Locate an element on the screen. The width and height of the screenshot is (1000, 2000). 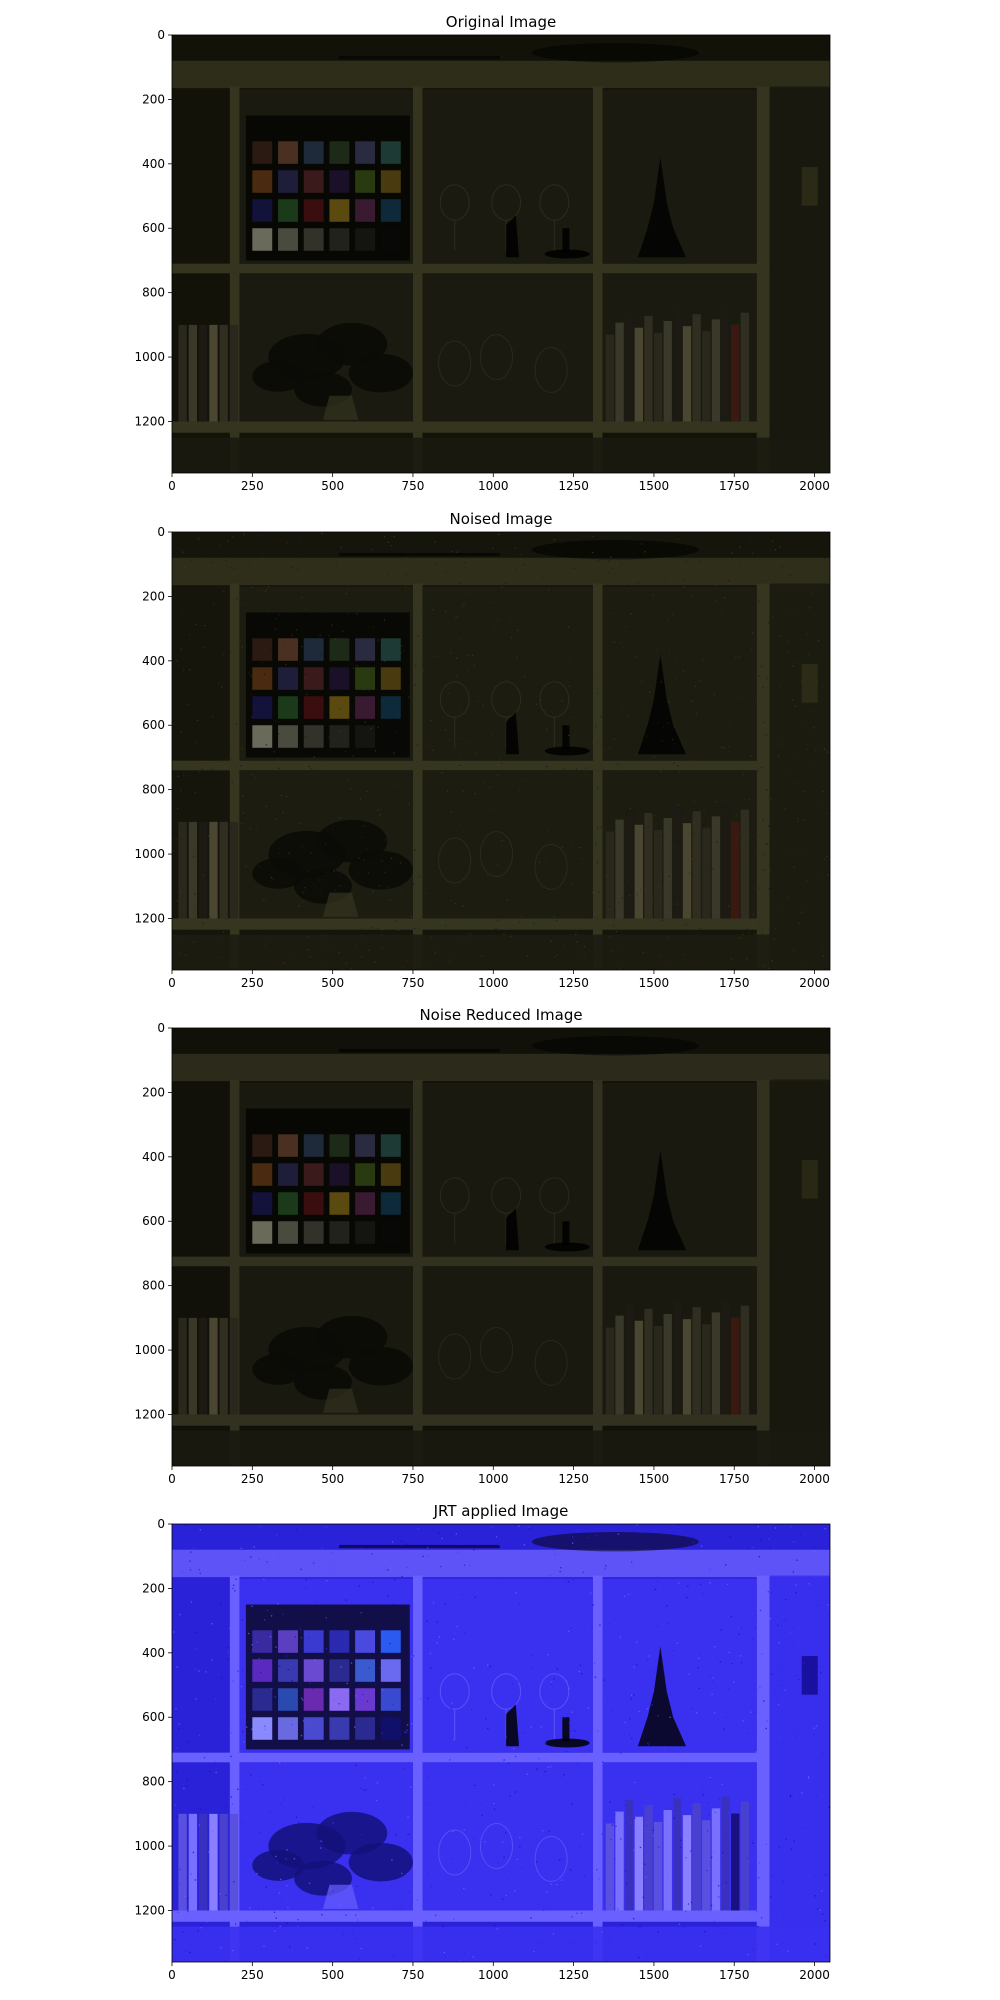
y-tick-label: 400 is located at coordinates (153, 661).